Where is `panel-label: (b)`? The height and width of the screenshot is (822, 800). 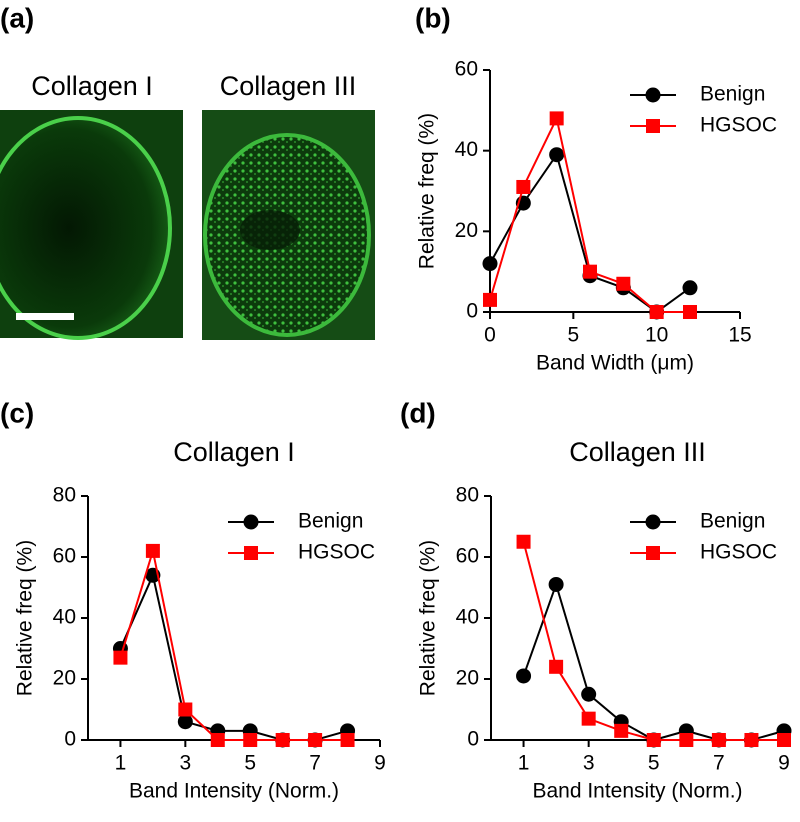
panel-label: (b) is located at coordinates (433, 17).